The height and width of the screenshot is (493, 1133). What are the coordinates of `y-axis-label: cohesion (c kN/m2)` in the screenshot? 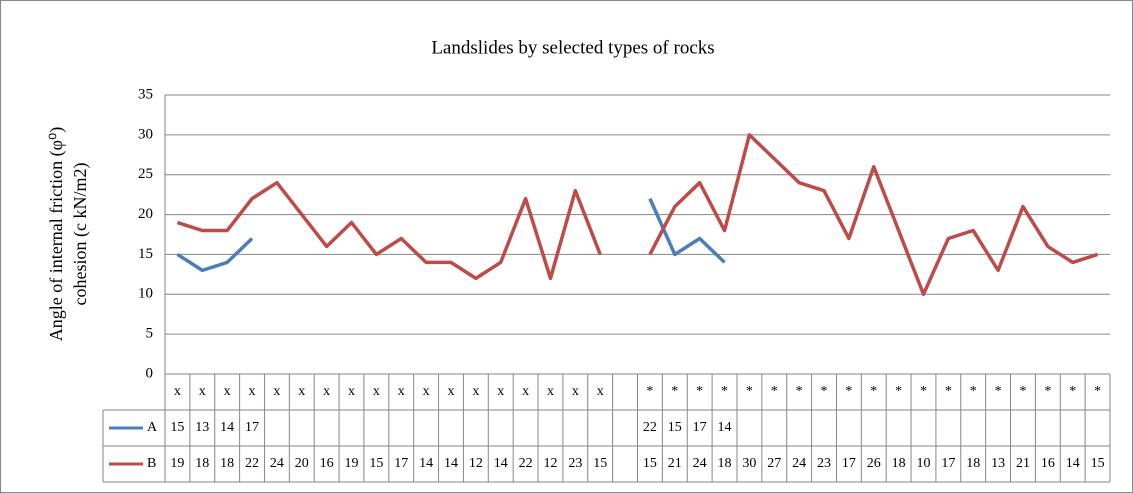 It's located at (80, 234).